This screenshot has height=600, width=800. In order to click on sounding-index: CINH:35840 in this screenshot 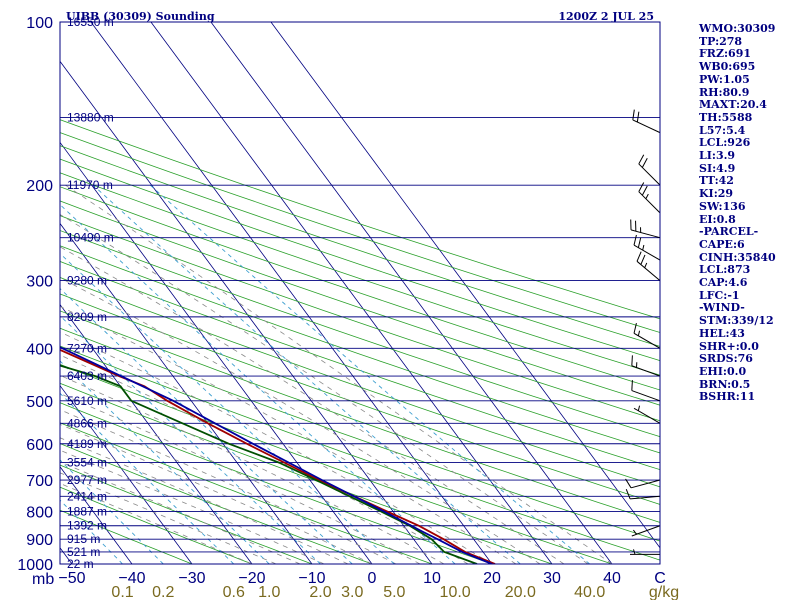, I will do `click(737, 257)`.